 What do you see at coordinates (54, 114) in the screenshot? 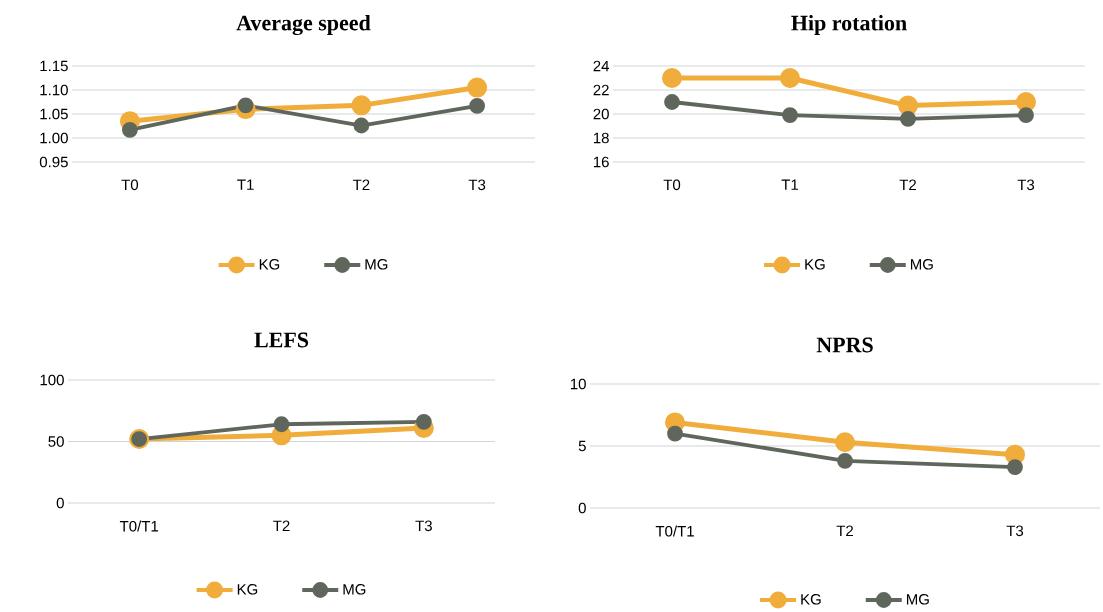
I see `y-tick-label: 1.05` at bounding box center [54, 114].